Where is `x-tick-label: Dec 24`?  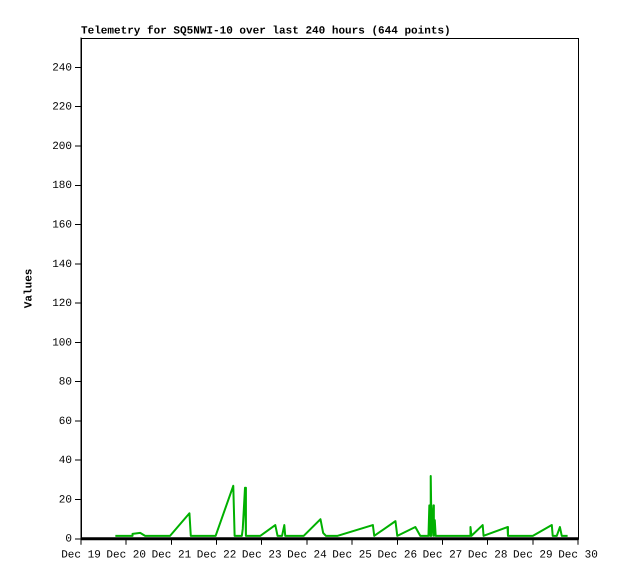
x-tick-label: Dec 24 is located at coordinates (307, 555).